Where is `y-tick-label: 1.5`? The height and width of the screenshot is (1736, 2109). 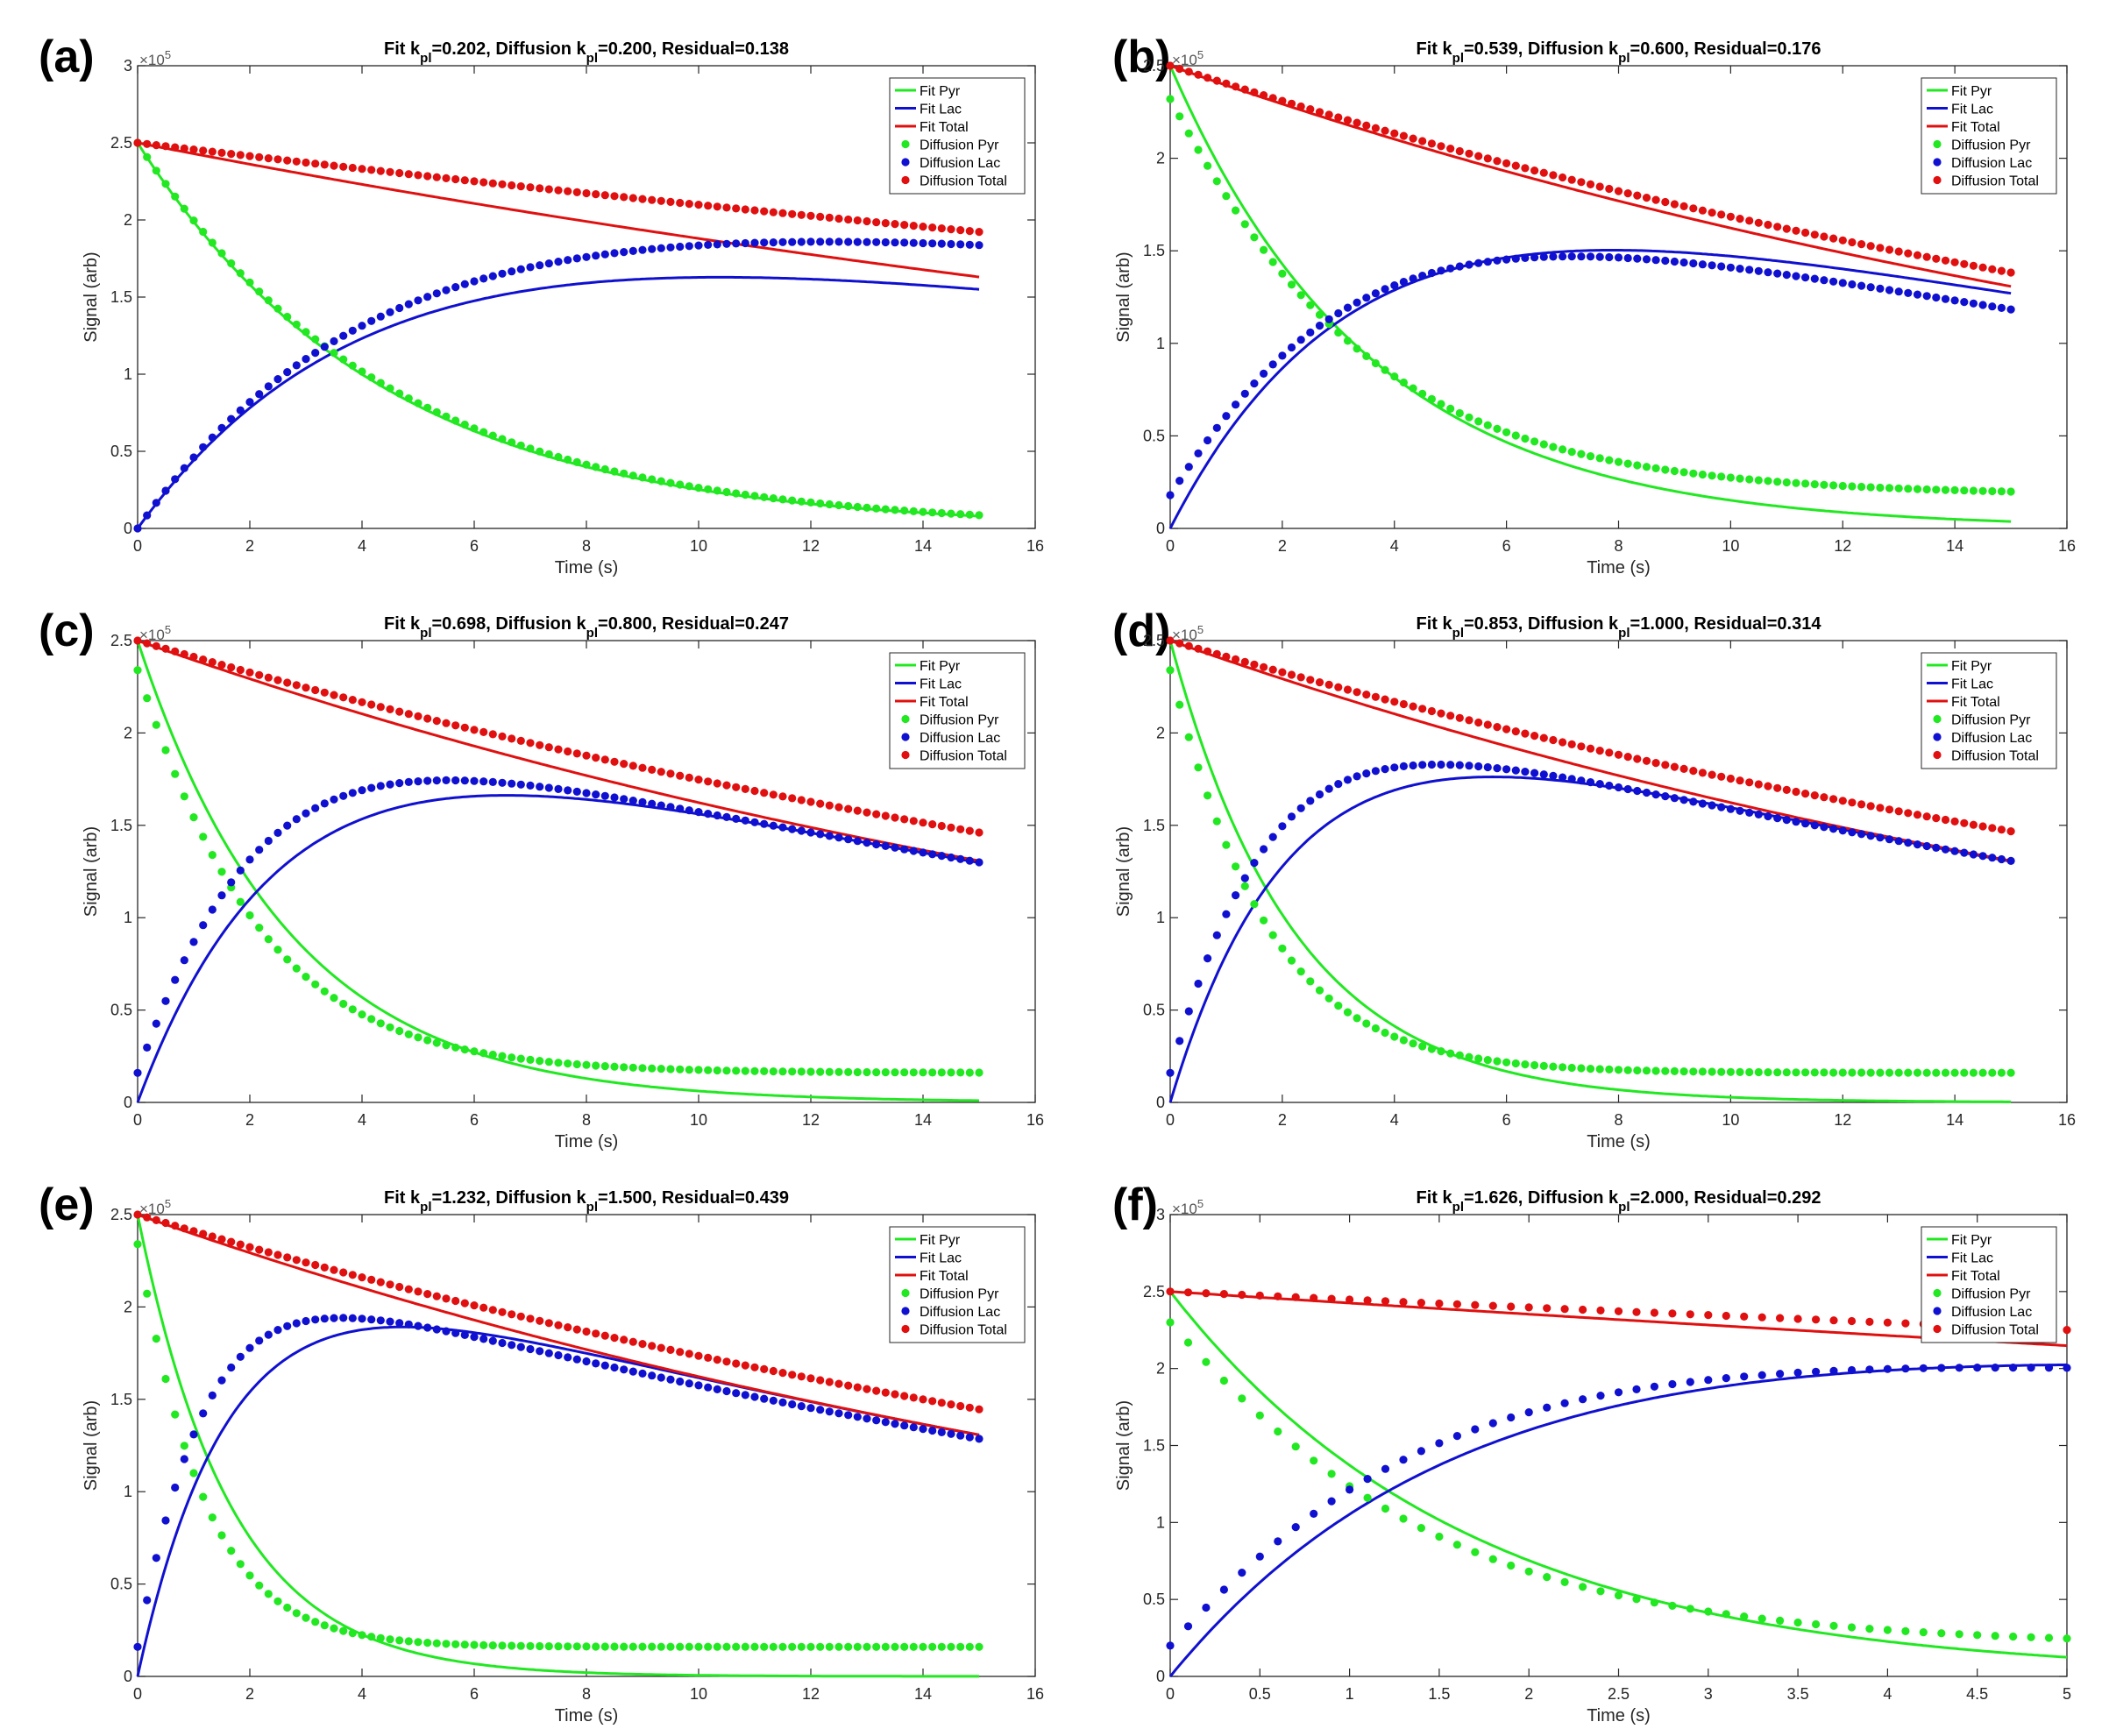
y-tick-label: 1.5 is located at coordinates (1154, 251).